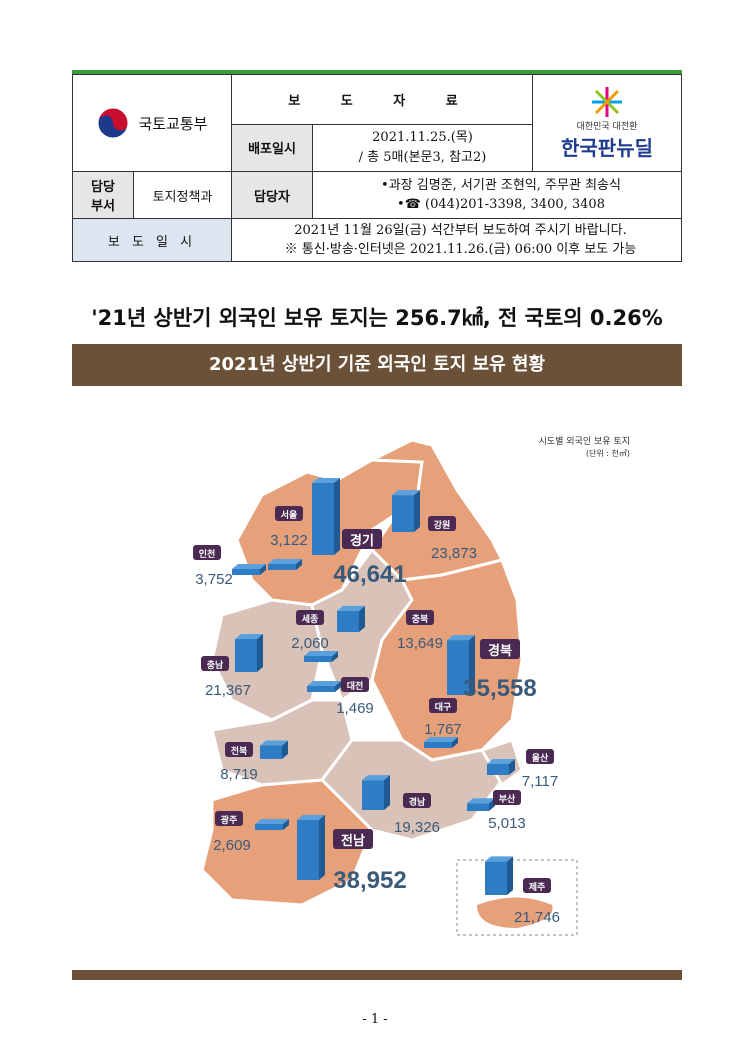  I want to click on region-label-bg-강원, so click(442, 523).